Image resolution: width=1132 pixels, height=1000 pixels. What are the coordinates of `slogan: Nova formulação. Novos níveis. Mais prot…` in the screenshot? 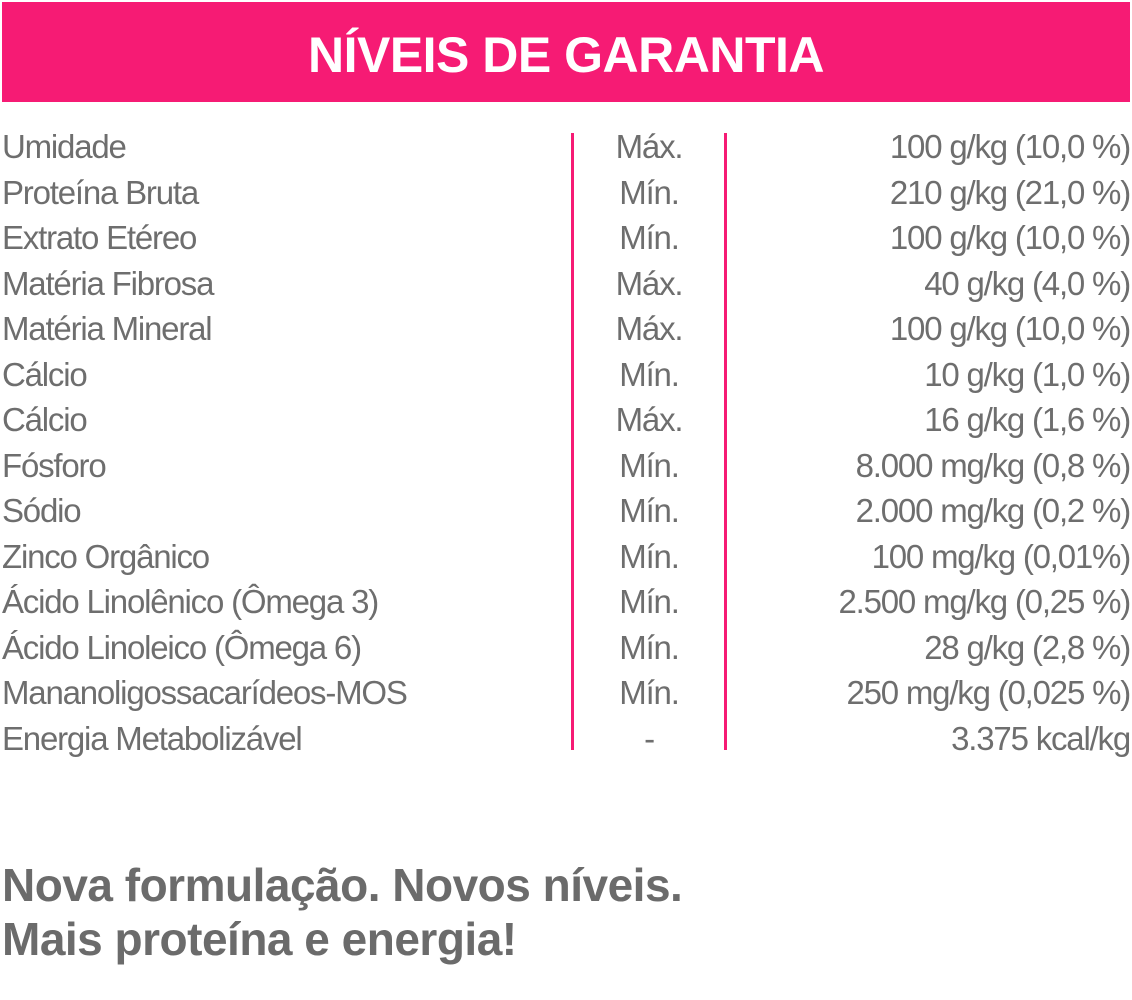 It's located at (342, 912).